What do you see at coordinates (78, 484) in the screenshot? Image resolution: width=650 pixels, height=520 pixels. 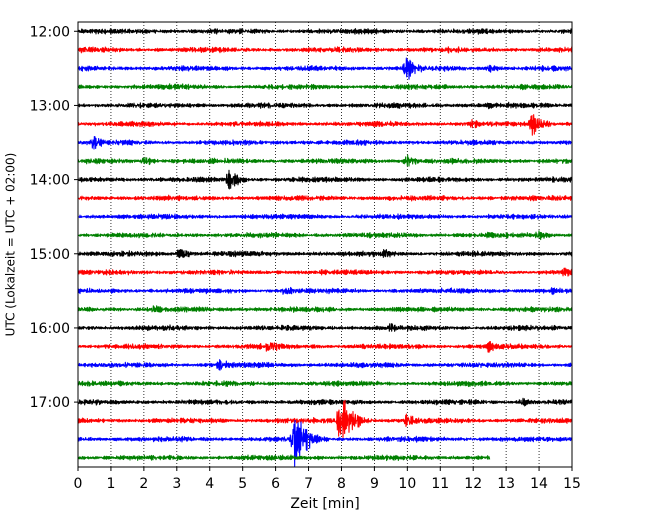 I see `x-tick-label-0: 0` at bounding box center [78, 484].